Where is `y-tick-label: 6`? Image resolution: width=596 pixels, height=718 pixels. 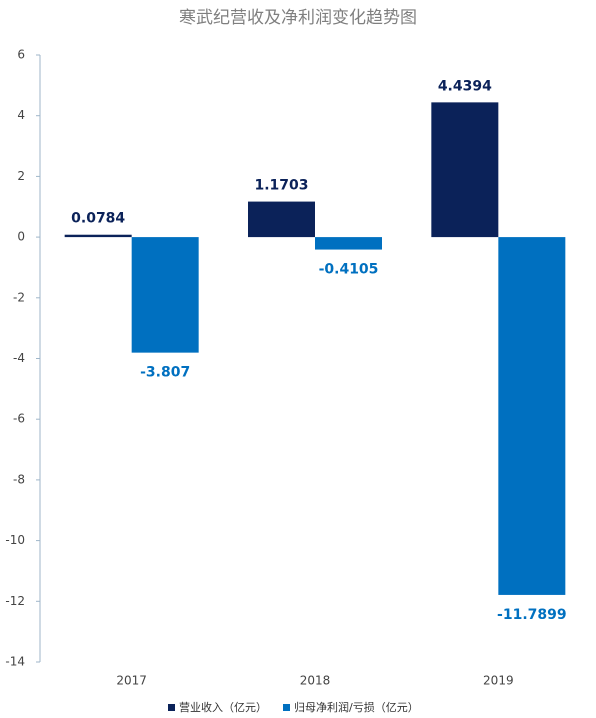
y-tick-label: 6 is located at coordinates (21, 55).